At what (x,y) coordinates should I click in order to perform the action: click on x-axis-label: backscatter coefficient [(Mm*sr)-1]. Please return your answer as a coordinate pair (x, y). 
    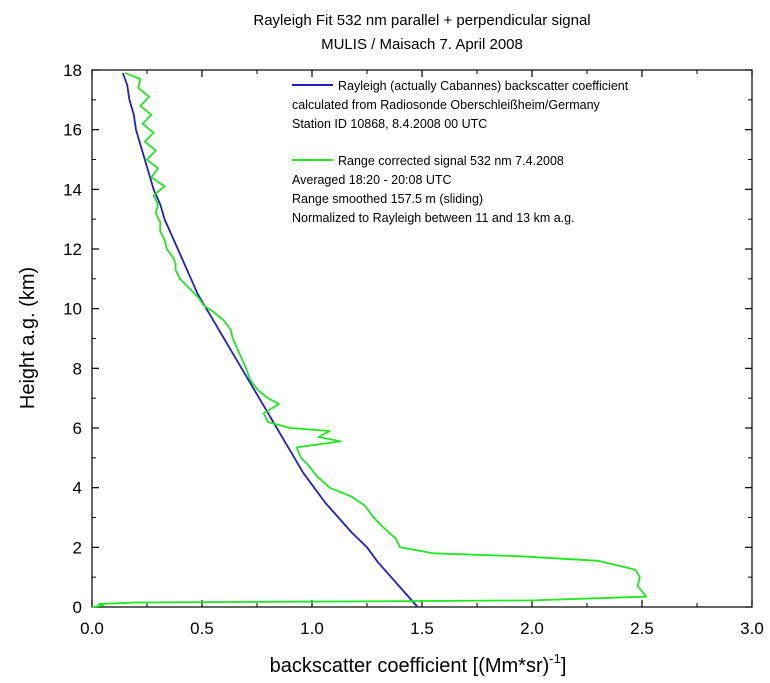
    Looking at the image, I should click on (418, 664).